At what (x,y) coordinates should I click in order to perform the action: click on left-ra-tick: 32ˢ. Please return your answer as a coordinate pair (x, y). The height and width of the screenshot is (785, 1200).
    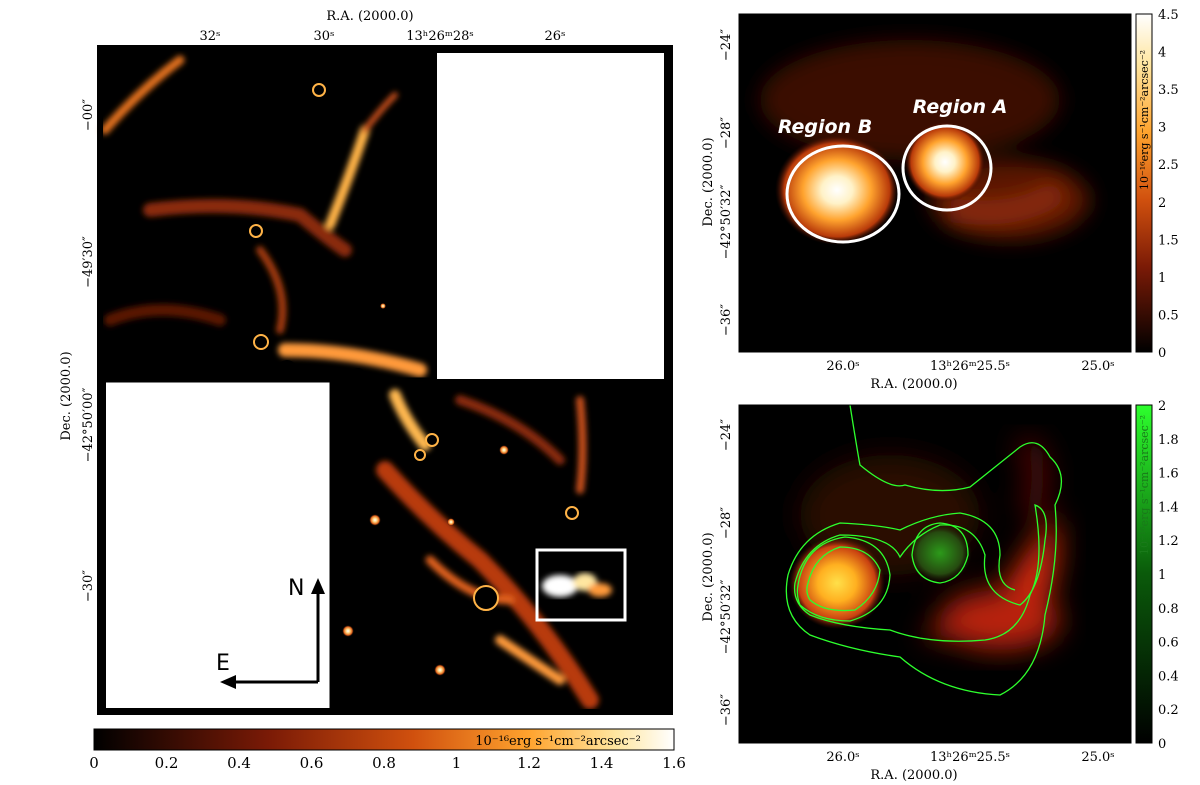
    Looking at the image, I should click on (210, 36).